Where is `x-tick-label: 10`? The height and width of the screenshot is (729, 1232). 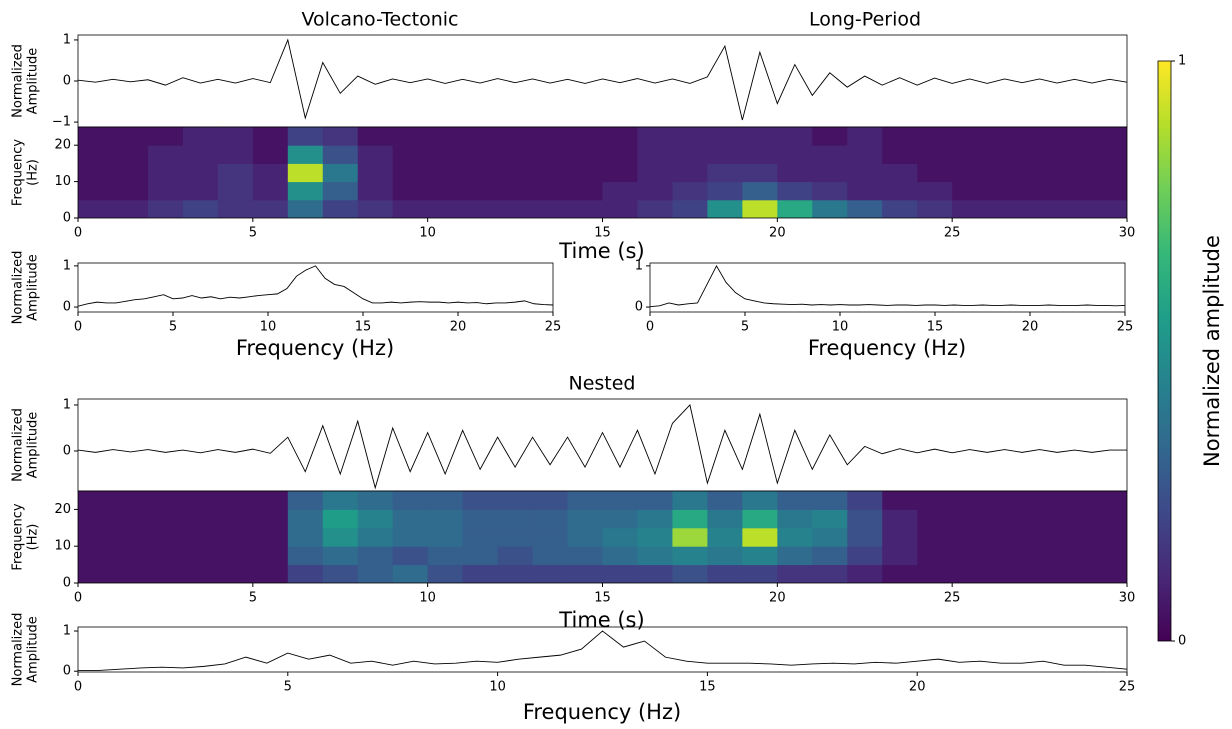 x-tick-label: 10 is located at coordinates (497, 687).